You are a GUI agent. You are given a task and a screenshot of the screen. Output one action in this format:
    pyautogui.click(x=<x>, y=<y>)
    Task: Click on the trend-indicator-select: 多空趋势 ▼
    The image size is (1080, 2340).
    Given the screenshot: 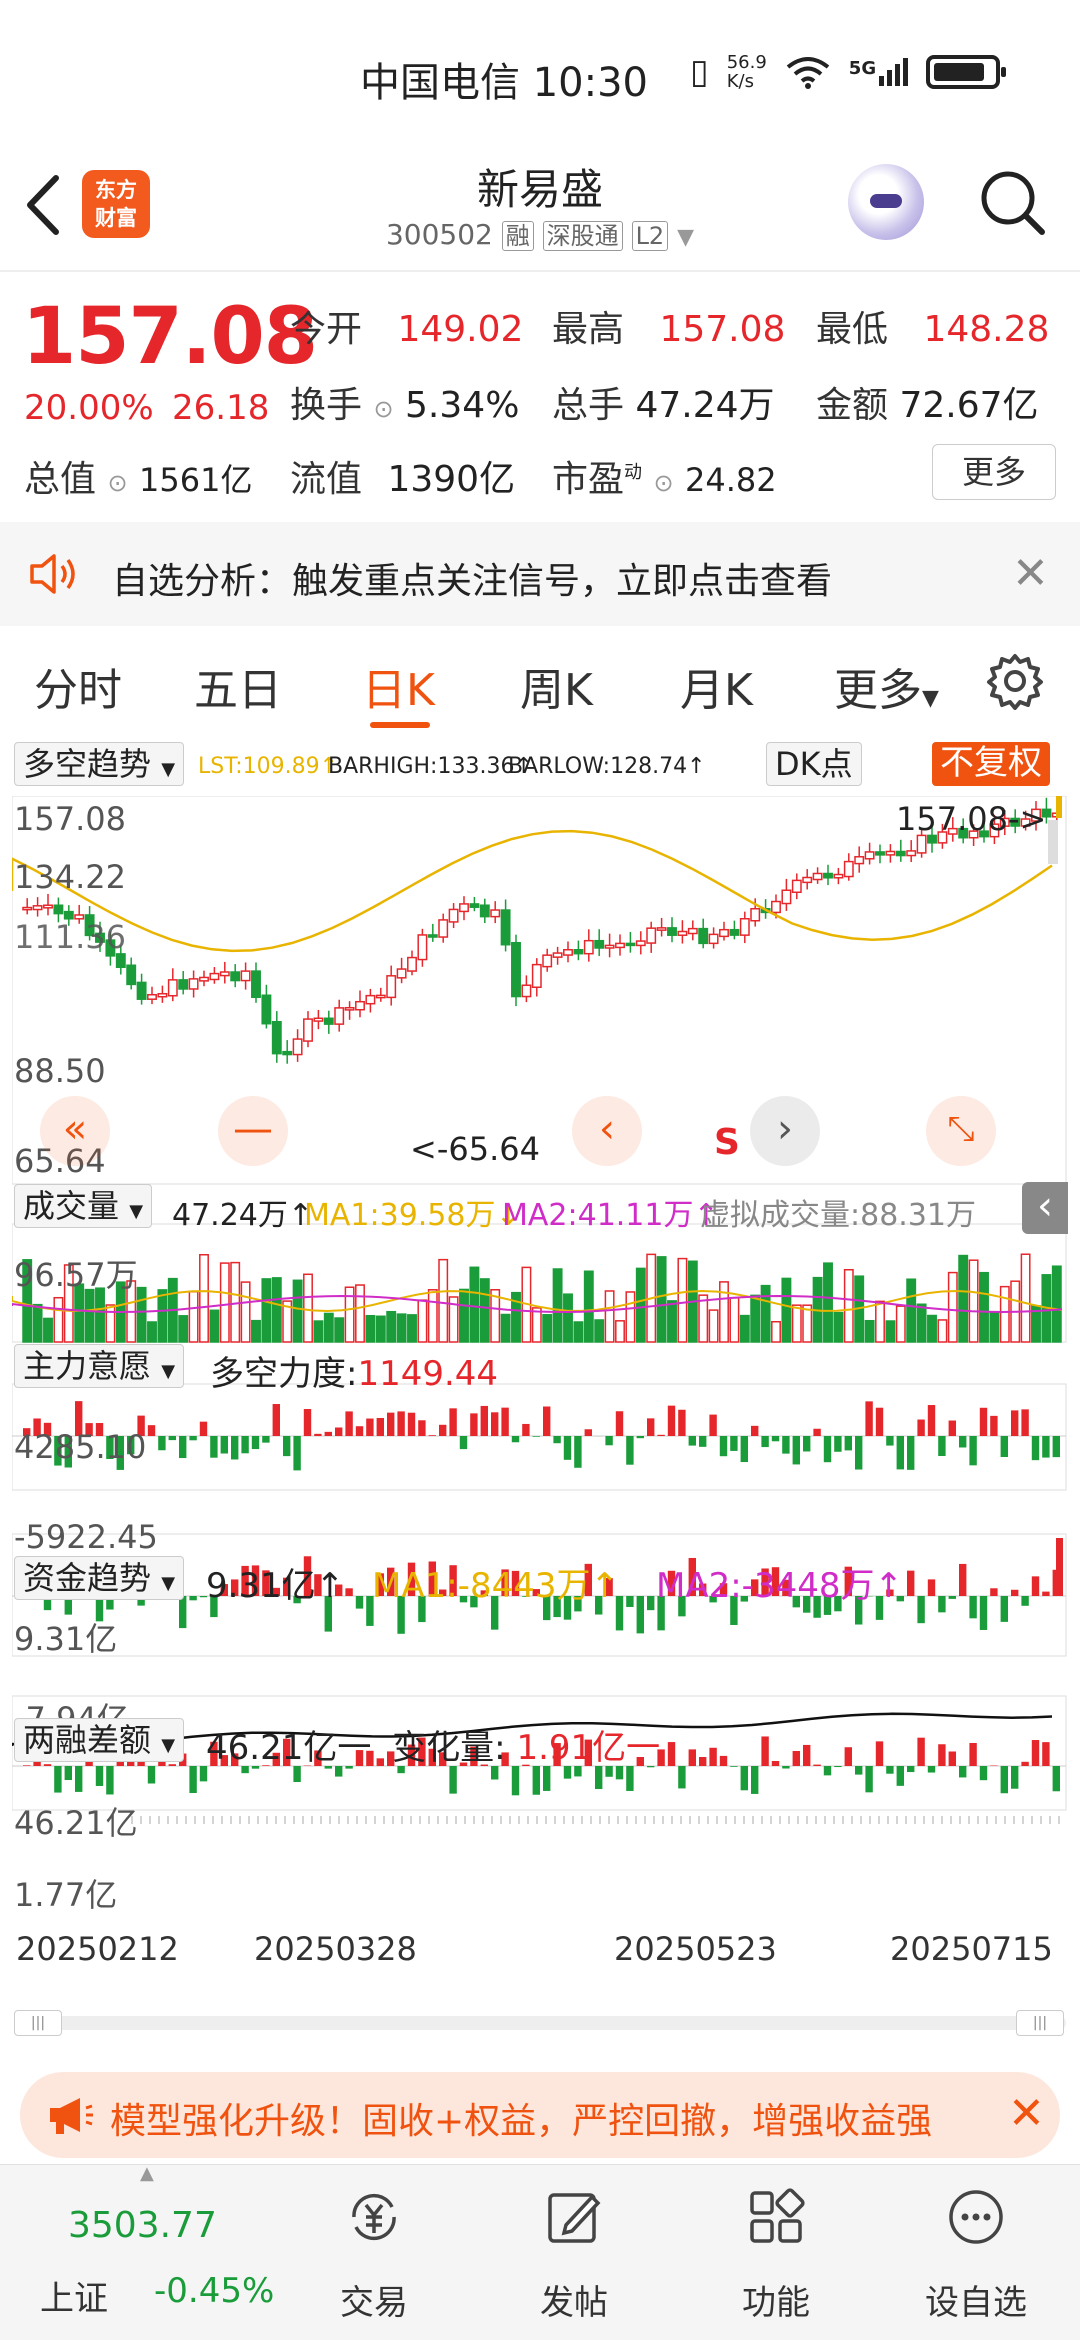 What is the action you would take?
    pyautogui.click(x=99, y=764)
    